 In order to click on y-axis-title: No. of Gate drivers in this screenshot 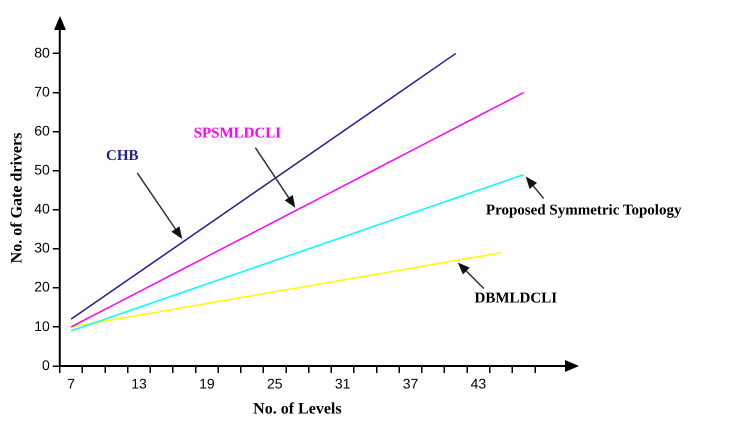, I will do `click(17, 198)`.